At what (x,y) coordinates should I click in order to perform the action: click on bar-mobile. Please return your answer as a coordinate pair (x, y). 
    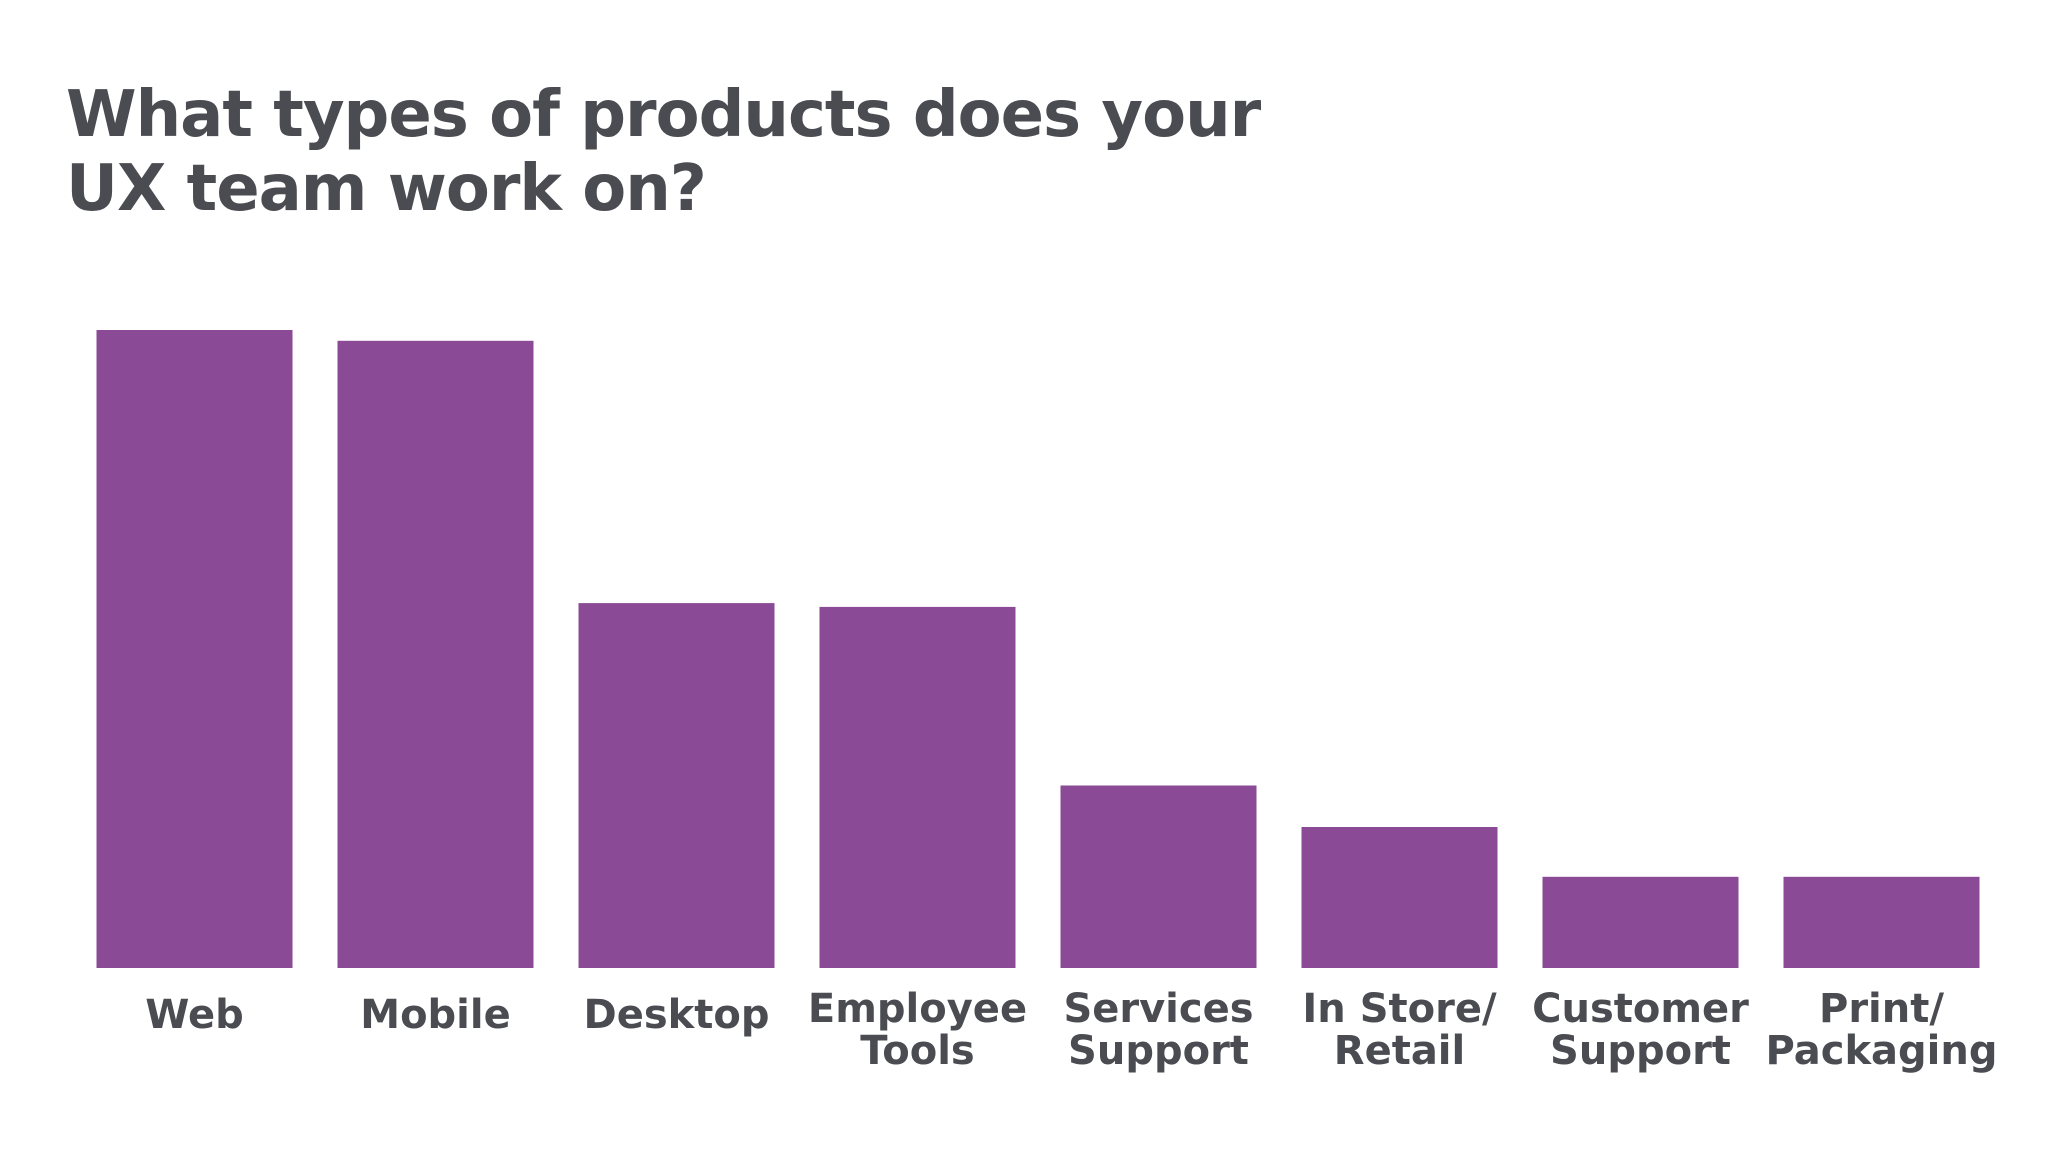
    Looking at the image, I should click on (435, 654).